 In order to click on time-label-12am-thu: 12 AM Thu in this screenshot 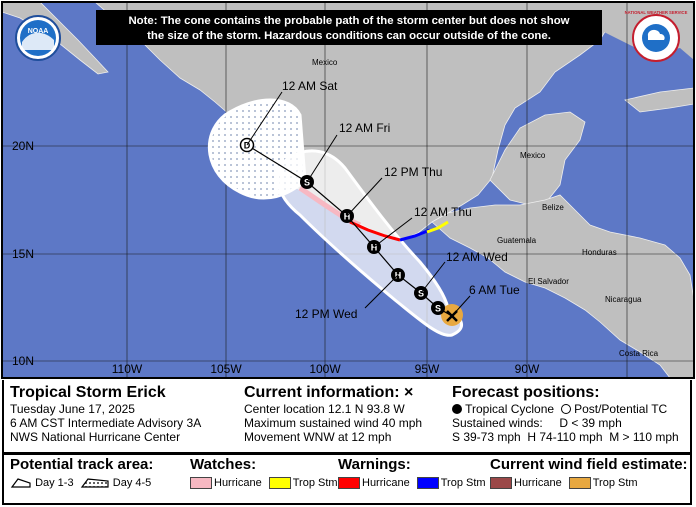, I will do `click(443, 212)`.